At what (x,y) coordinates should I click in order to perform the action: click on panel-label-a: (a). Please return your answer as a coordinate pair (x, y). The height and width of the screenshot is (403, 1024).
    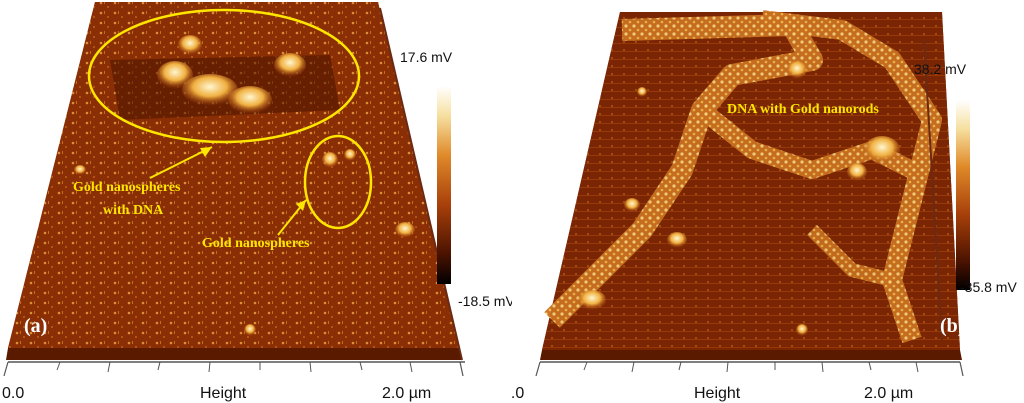
    Looking at the image, I should click on (35, 326).